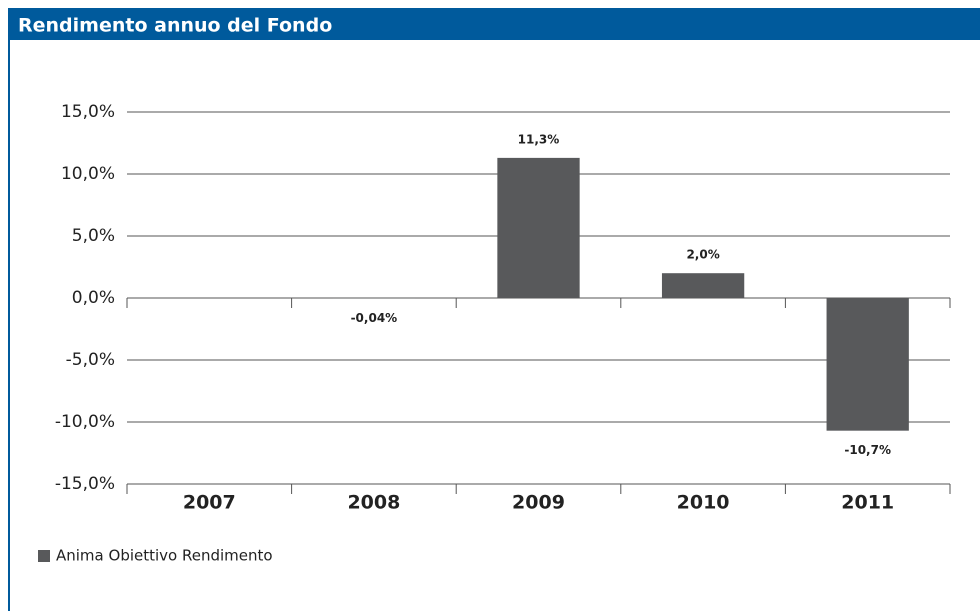 Image resolution: width=980 pixels, height=611 pixels. I want to click on x-tick-label: 2007, so click(209, 503).